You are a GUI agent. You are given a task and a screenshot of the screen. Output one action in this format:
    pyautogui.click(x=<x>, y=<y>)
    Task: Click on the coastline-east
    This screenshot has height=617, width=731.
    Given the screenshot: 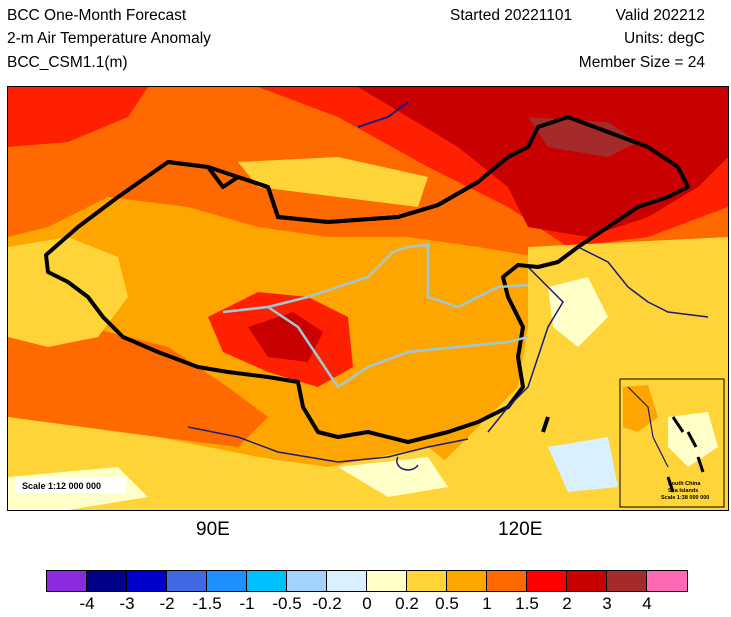 What is the action you would take?
    pyautogui.click(x=525, y=349)
    